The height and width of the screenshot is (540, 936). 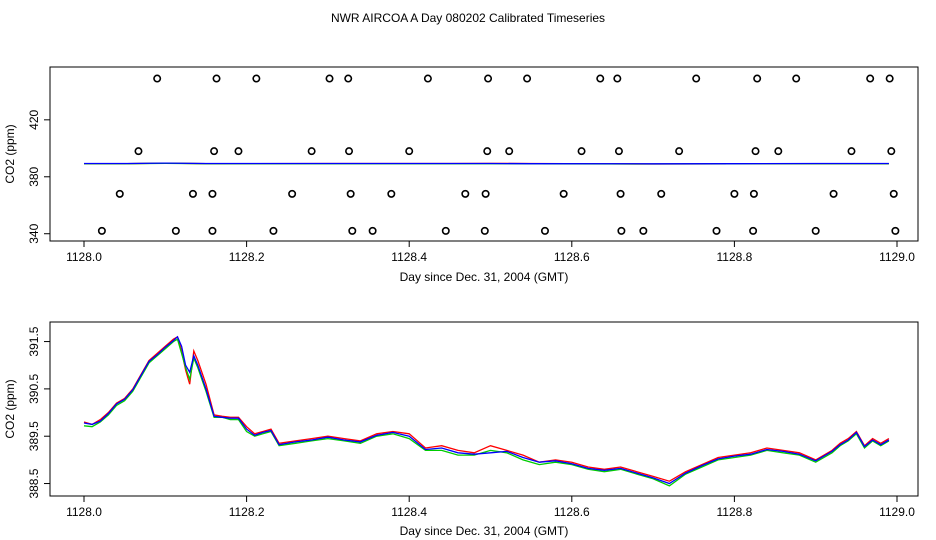 I want to click on y-tick-label: 388.5, so click(x=34, y=483).